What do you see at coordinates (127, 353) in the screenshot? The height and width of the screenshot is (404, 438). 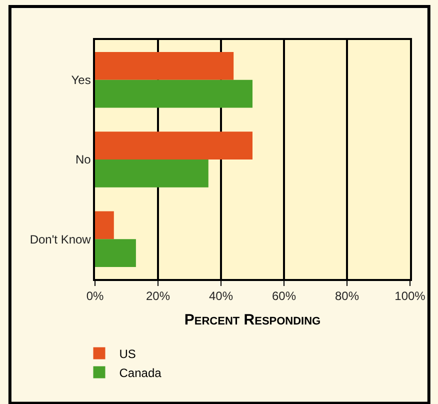 I see `legend-label: US` at bounding box center [127, 353].